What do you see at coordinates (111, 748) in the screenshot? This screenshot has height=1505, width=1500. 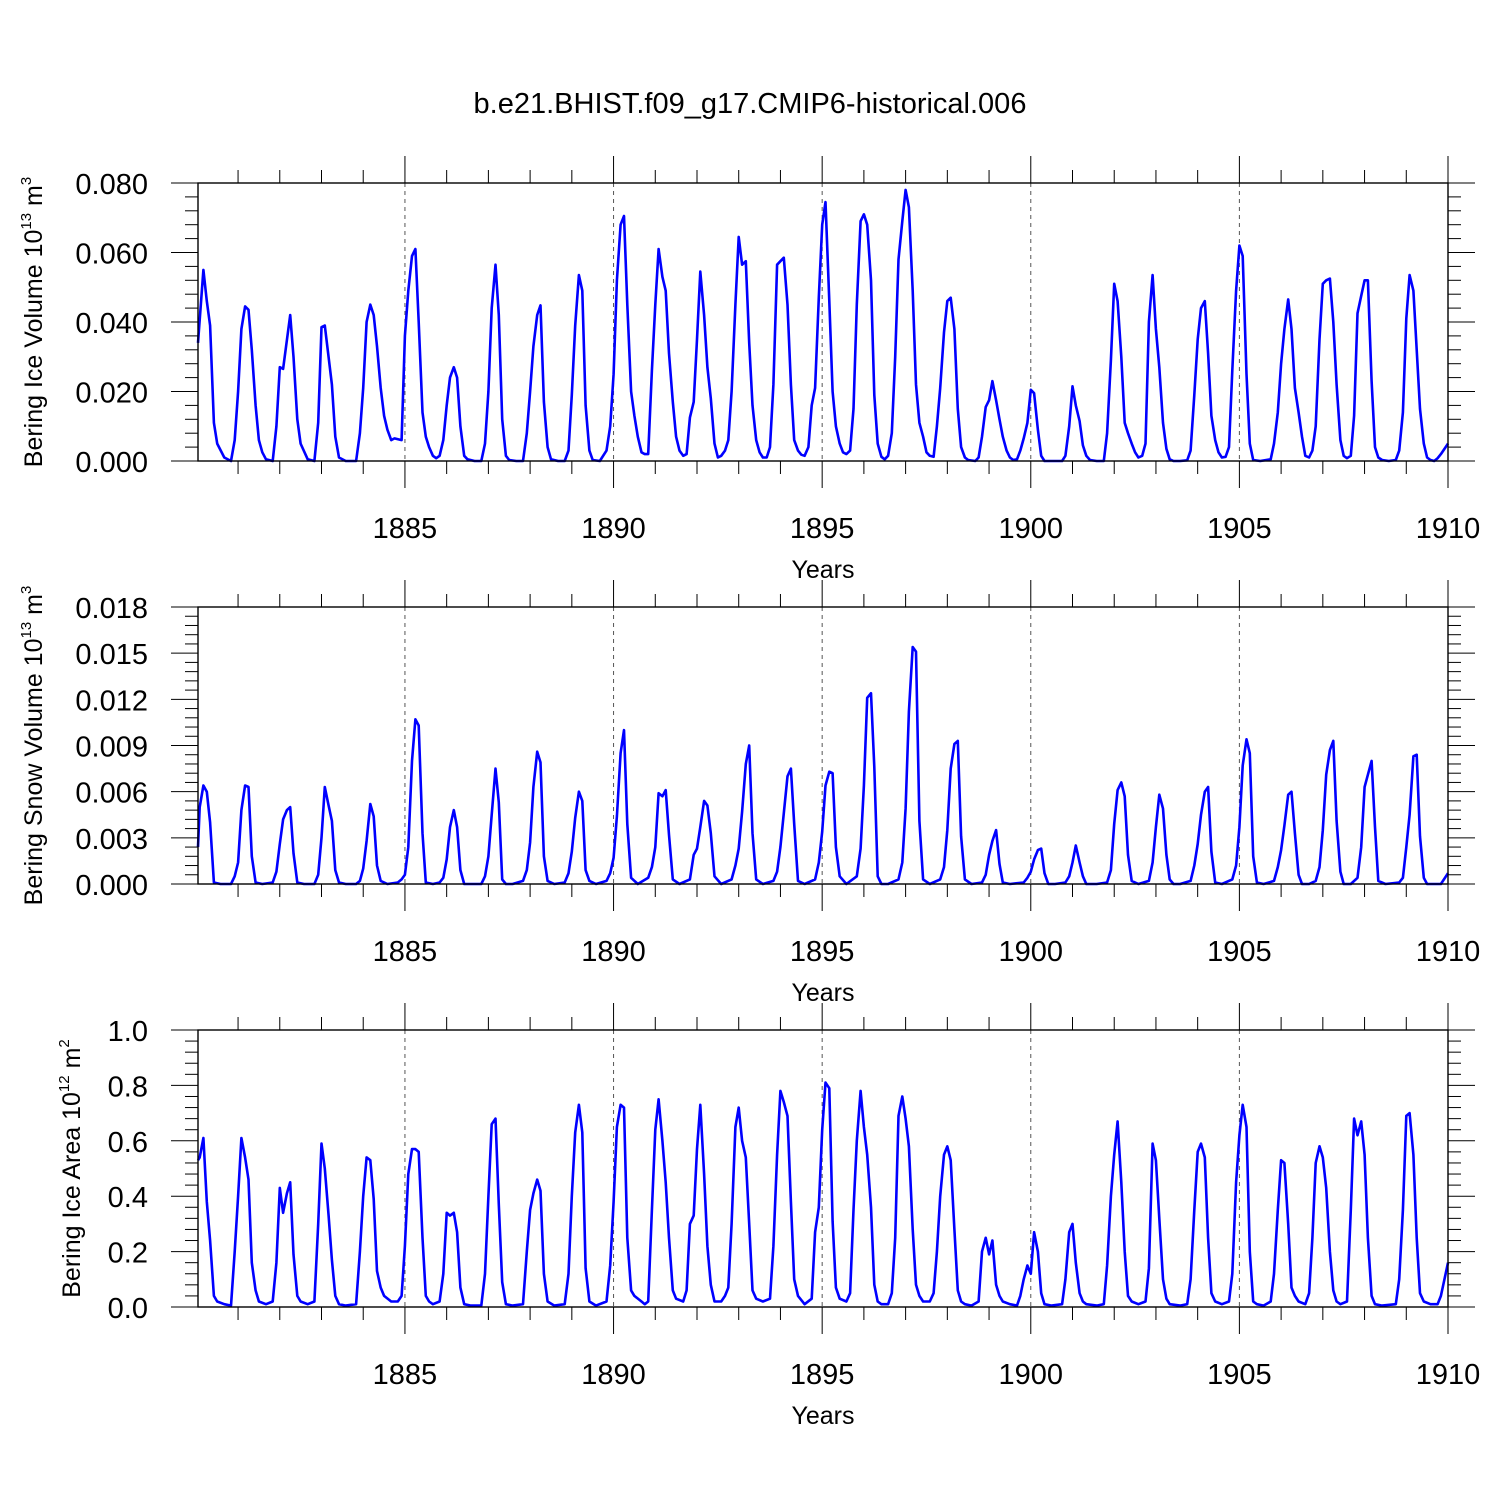 I see `y-tick-label: 0.009` at bounding box center [111, 748].